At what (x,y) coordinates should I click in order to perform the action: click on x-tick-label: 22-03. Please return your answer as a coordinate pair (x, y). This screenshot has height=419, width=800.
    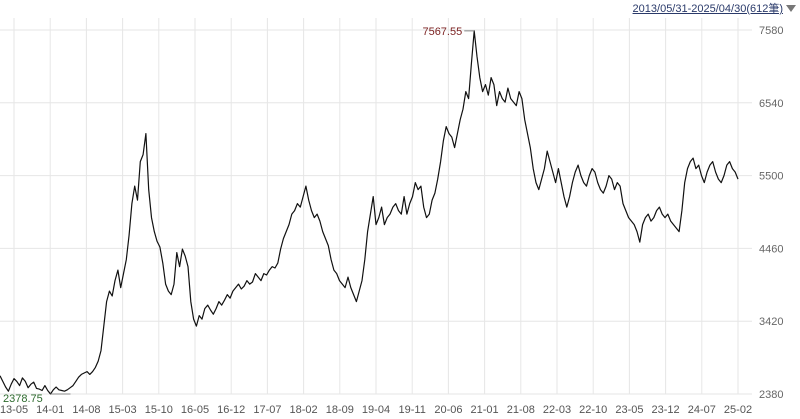
    Looking at the image, I should click on (557, 410).